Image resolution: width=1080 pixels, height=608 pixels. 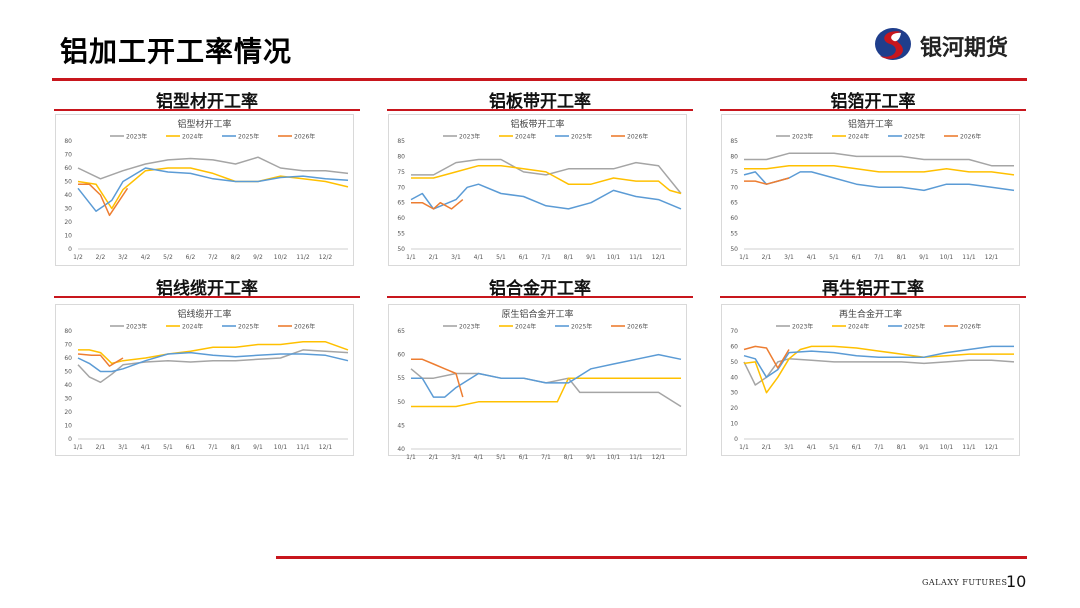 I want to click on x-tick-label: 5/1, so click(x=501, y=457).